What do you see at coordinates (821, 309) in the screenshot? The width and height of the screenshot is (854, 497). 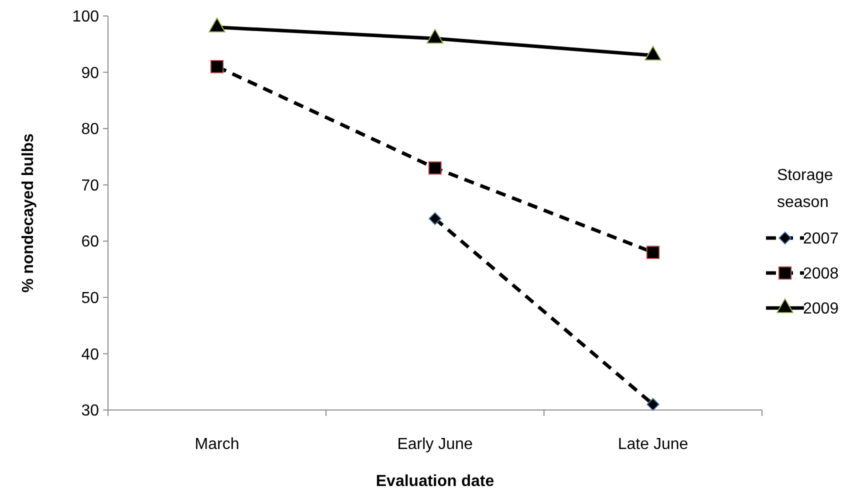 I see `legend-label: 2009` at bounding box center [821, 309].